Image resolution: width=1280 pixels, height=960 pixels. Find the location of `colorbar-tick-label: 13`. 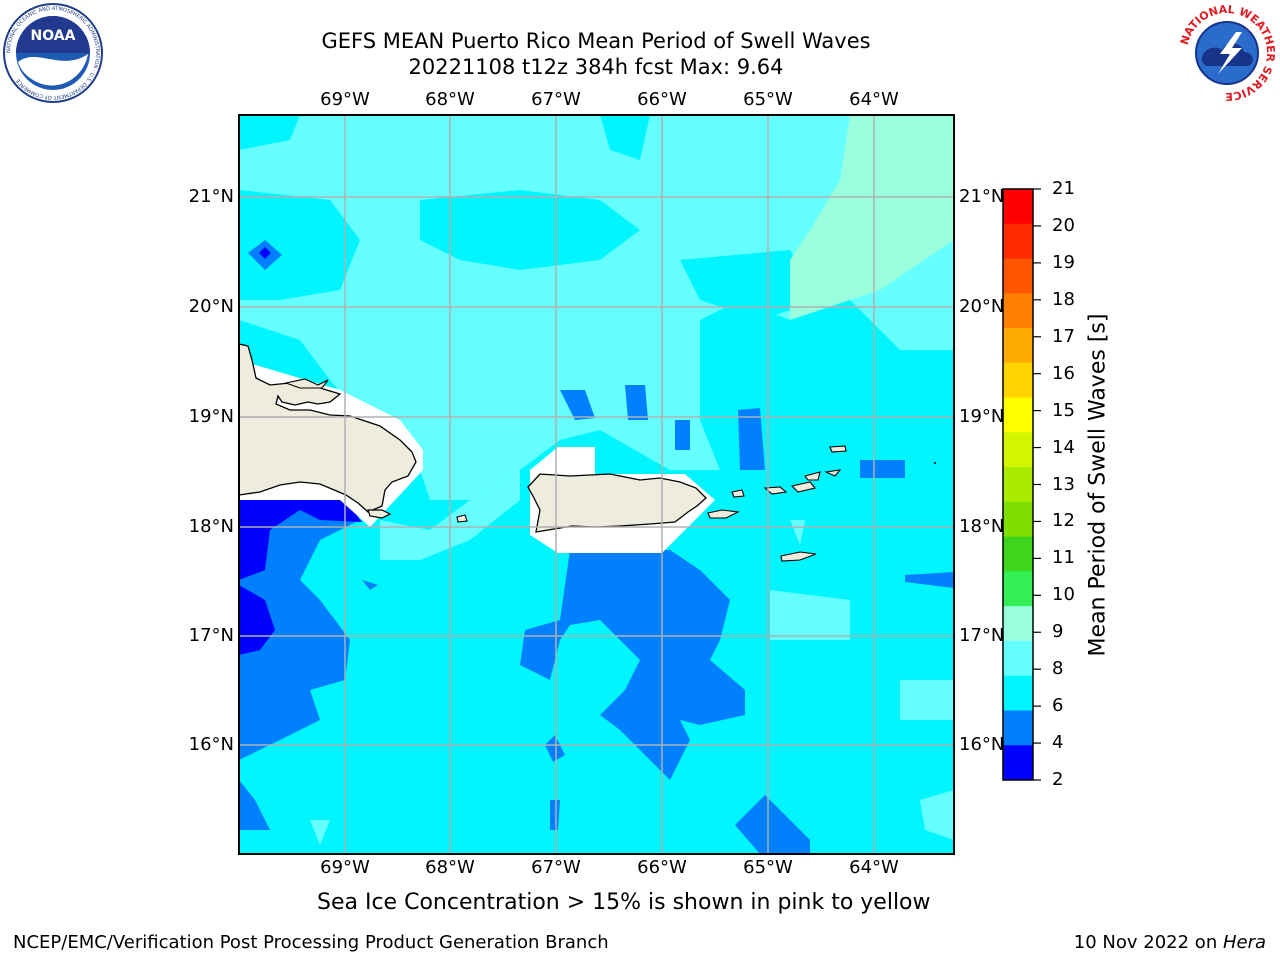

colorbar-tick-label: 13 is located at coordinates (1063, 484).